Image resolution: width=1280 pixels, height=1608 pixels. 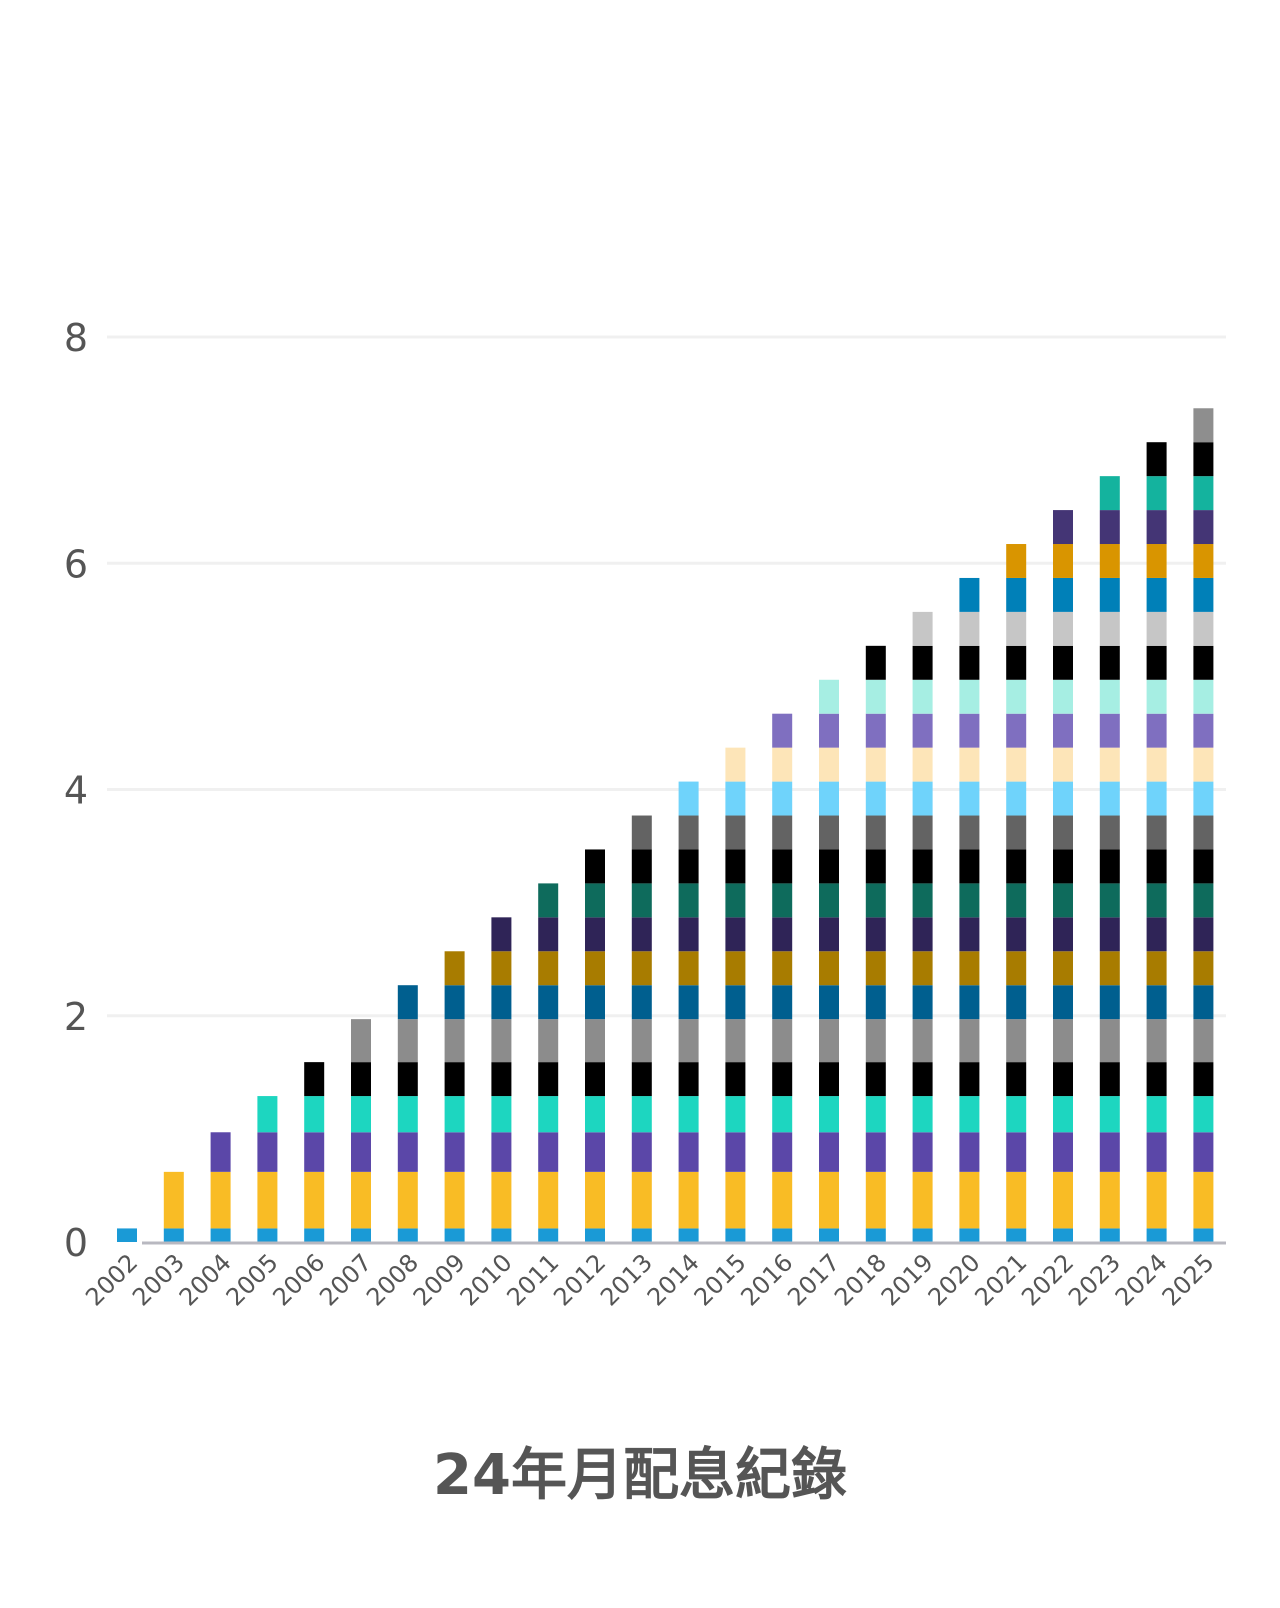 I want to click on y-tick-label: 2, so click(x=76, y=1017).